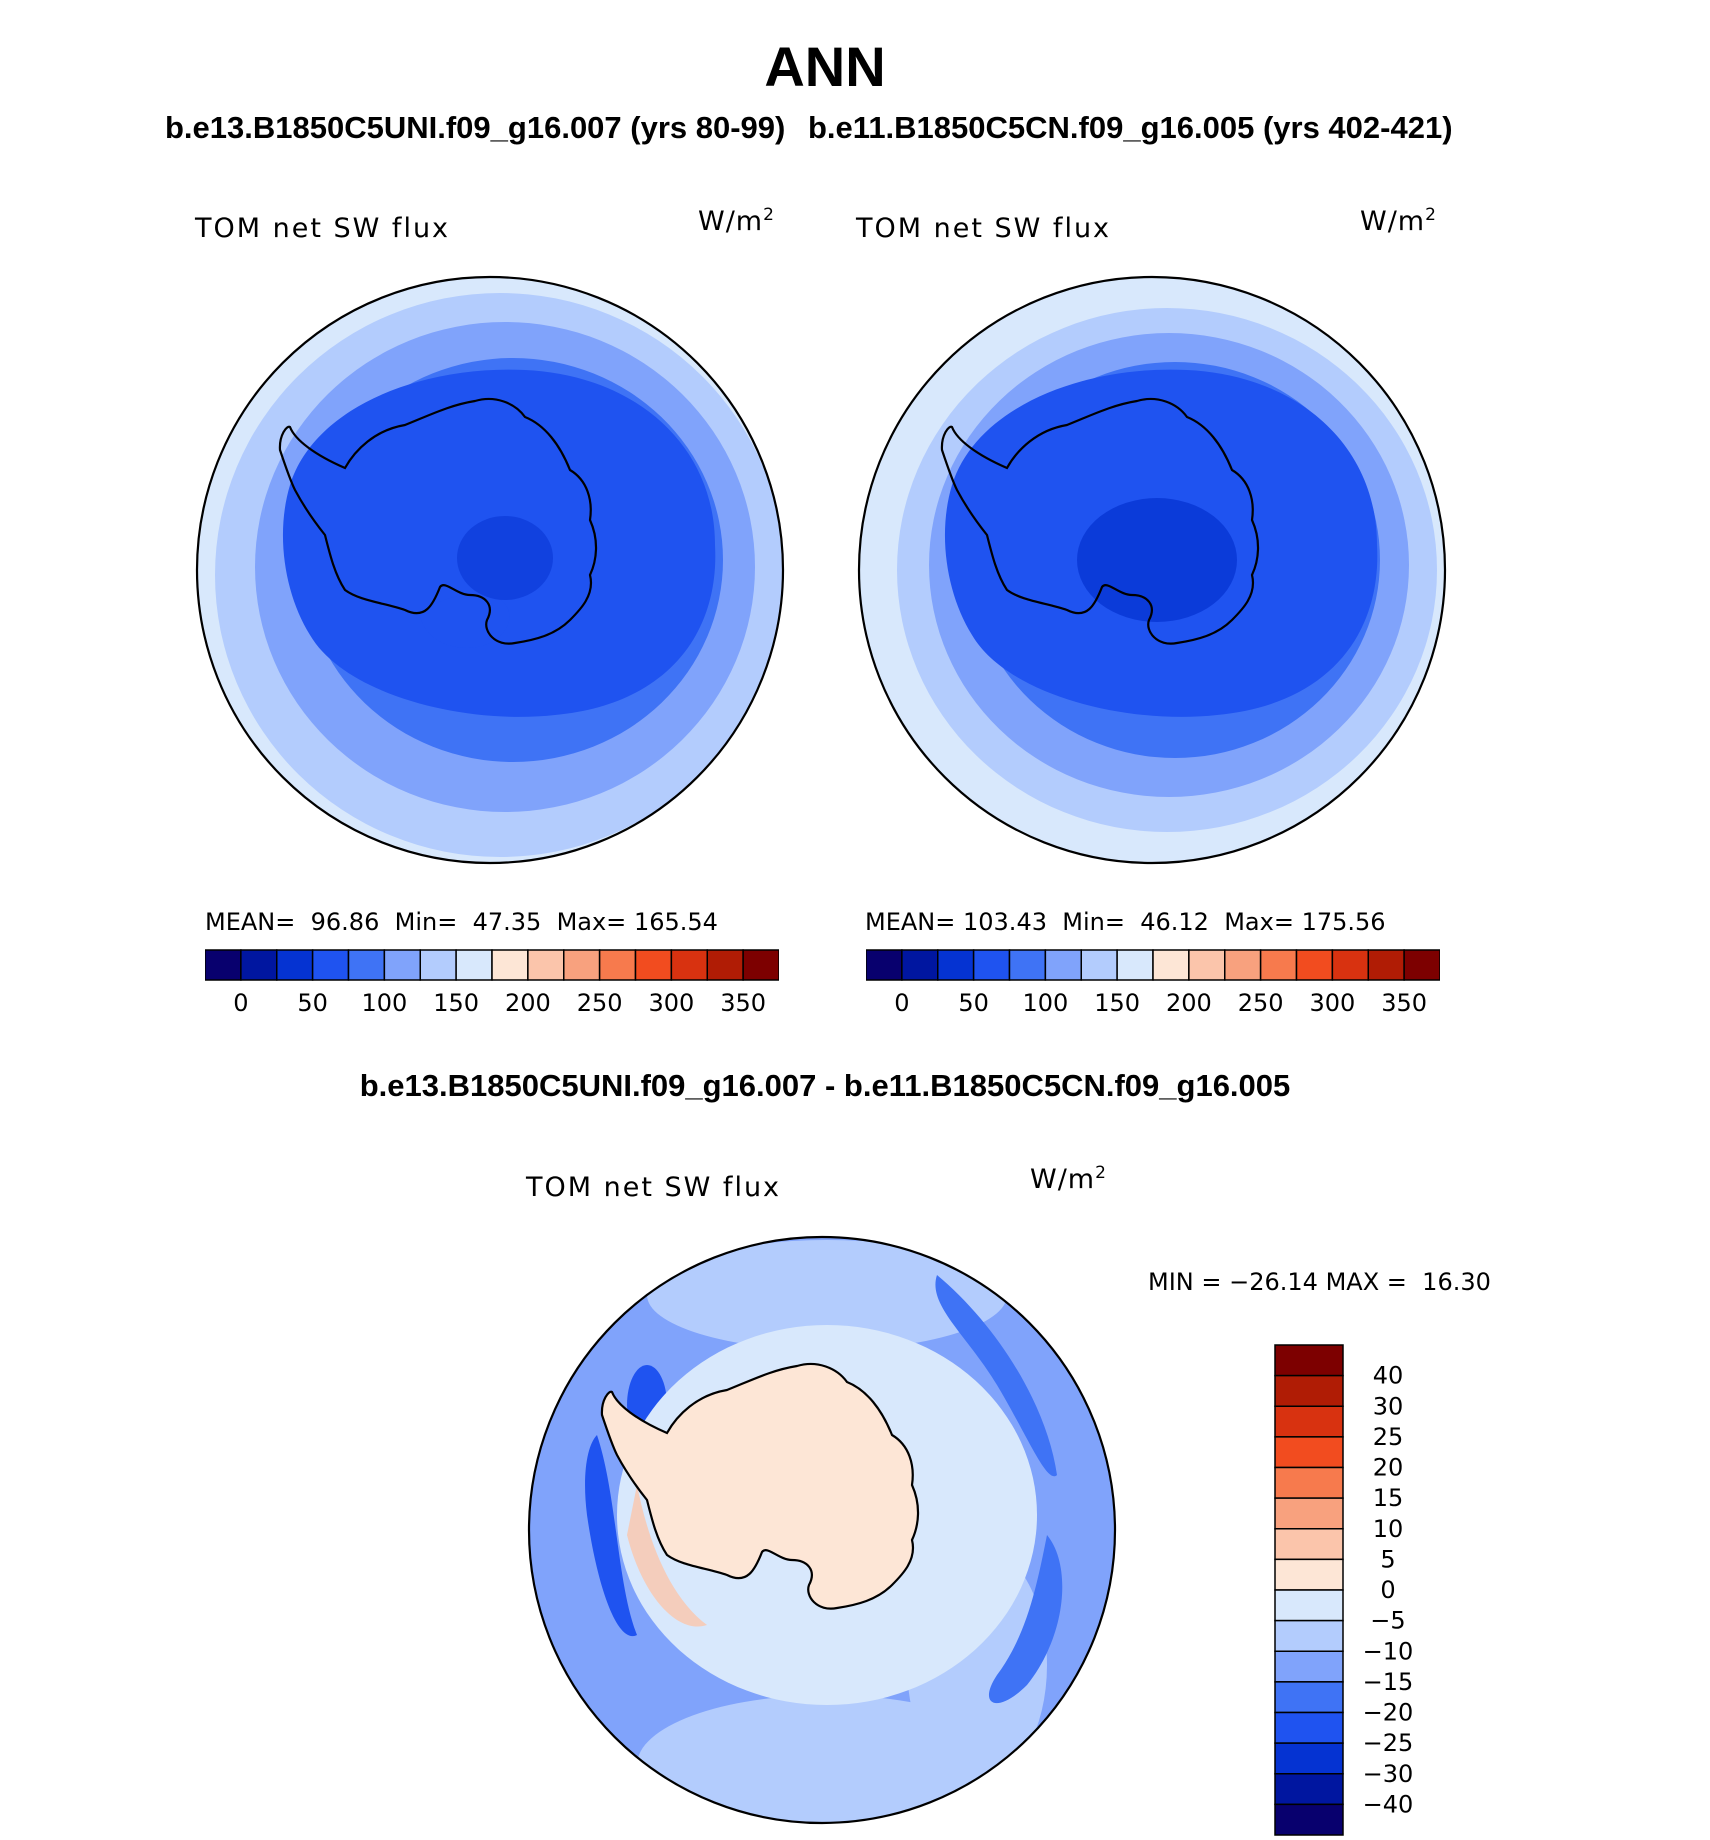 The width and height of the screenshot is (1710, 1840). I want to click on colorbar-tick-label: 30, so click(1388, 1406).